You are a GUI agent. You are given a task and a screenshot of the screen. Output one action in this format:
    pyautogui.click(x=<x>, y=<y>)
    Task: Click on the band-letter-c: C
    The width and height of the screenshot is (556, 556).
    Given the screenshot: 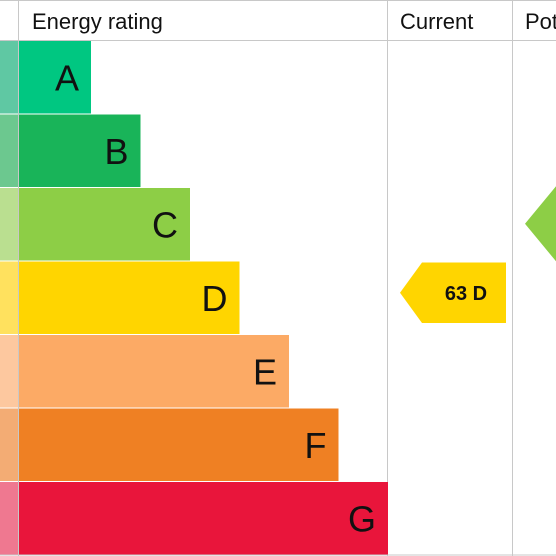 What is the action you would take?
    pyautogui.click(x=165, y=224)
    